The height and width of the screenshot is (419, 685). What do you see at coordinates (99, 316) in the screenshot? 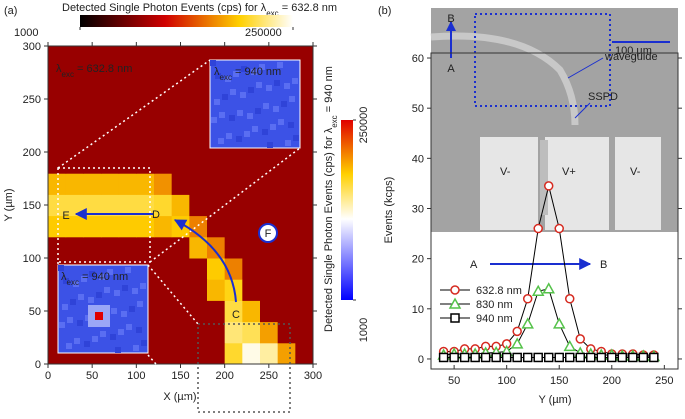
I see `inset-spot` at bounding box center [99, 316].